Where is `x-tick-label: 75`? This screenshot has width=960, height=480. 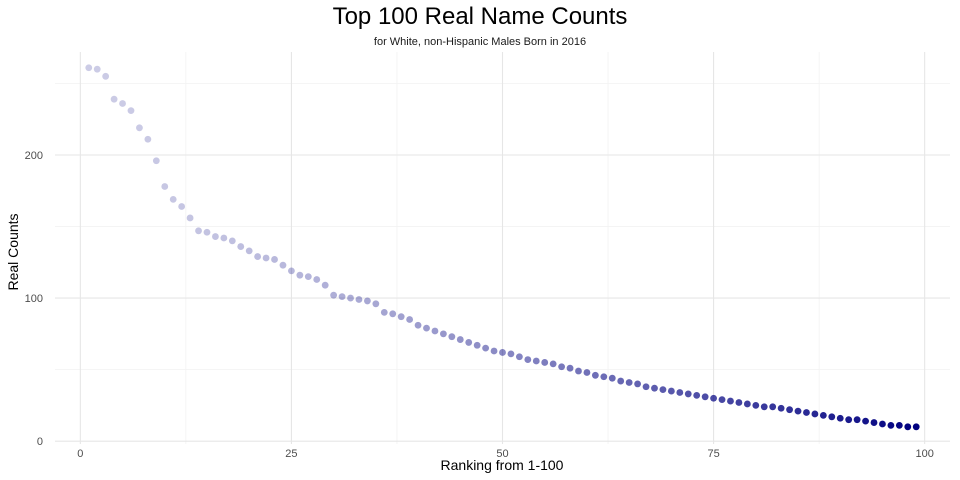 x-tick-label: 75 is located at coordinates (713, 454).